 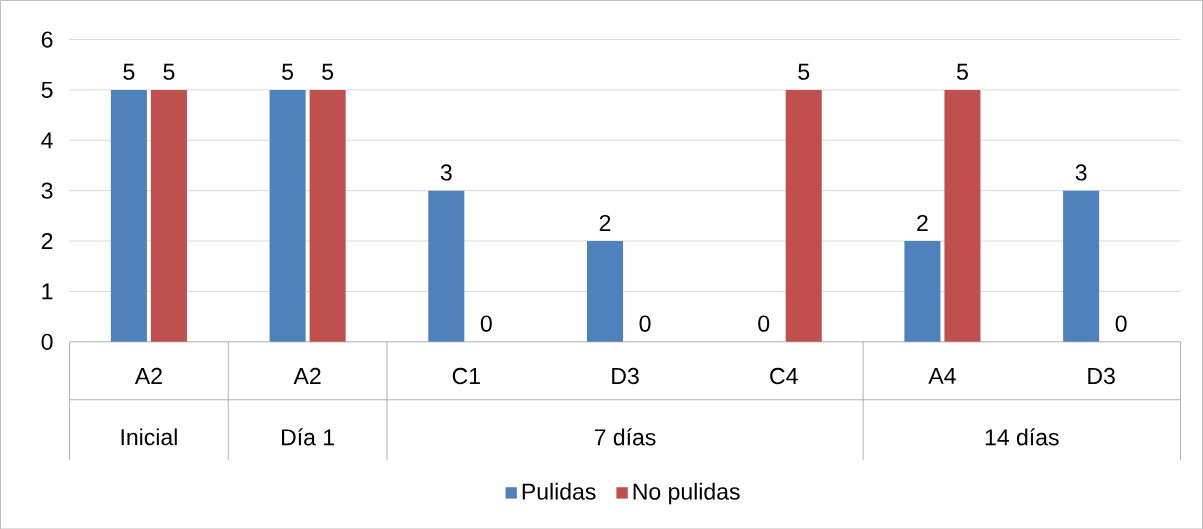 What do you see at coordinates (47, 39) in the screenshot?
I see `y-tick-label: 6` at bounding box center [47, 39].